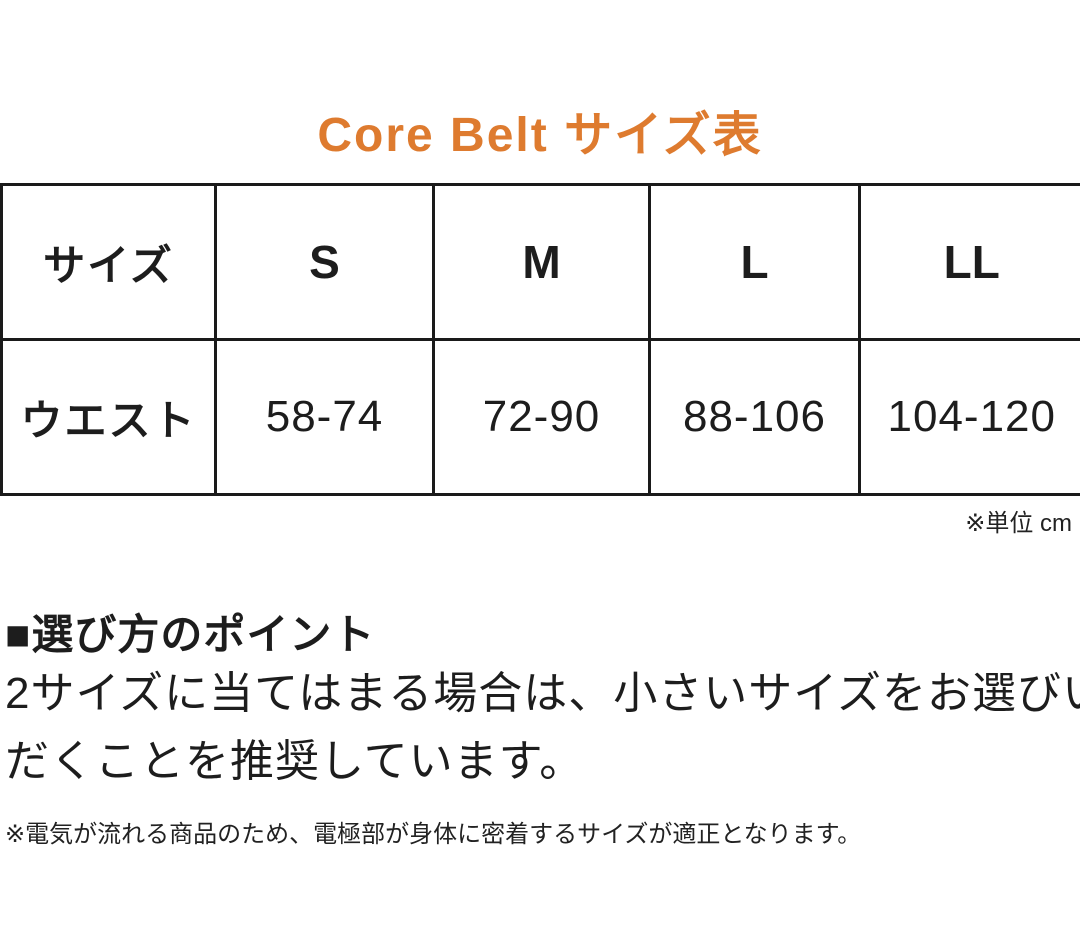  I want to click on unit-note: ※単位 cm, so click(1018, 523).